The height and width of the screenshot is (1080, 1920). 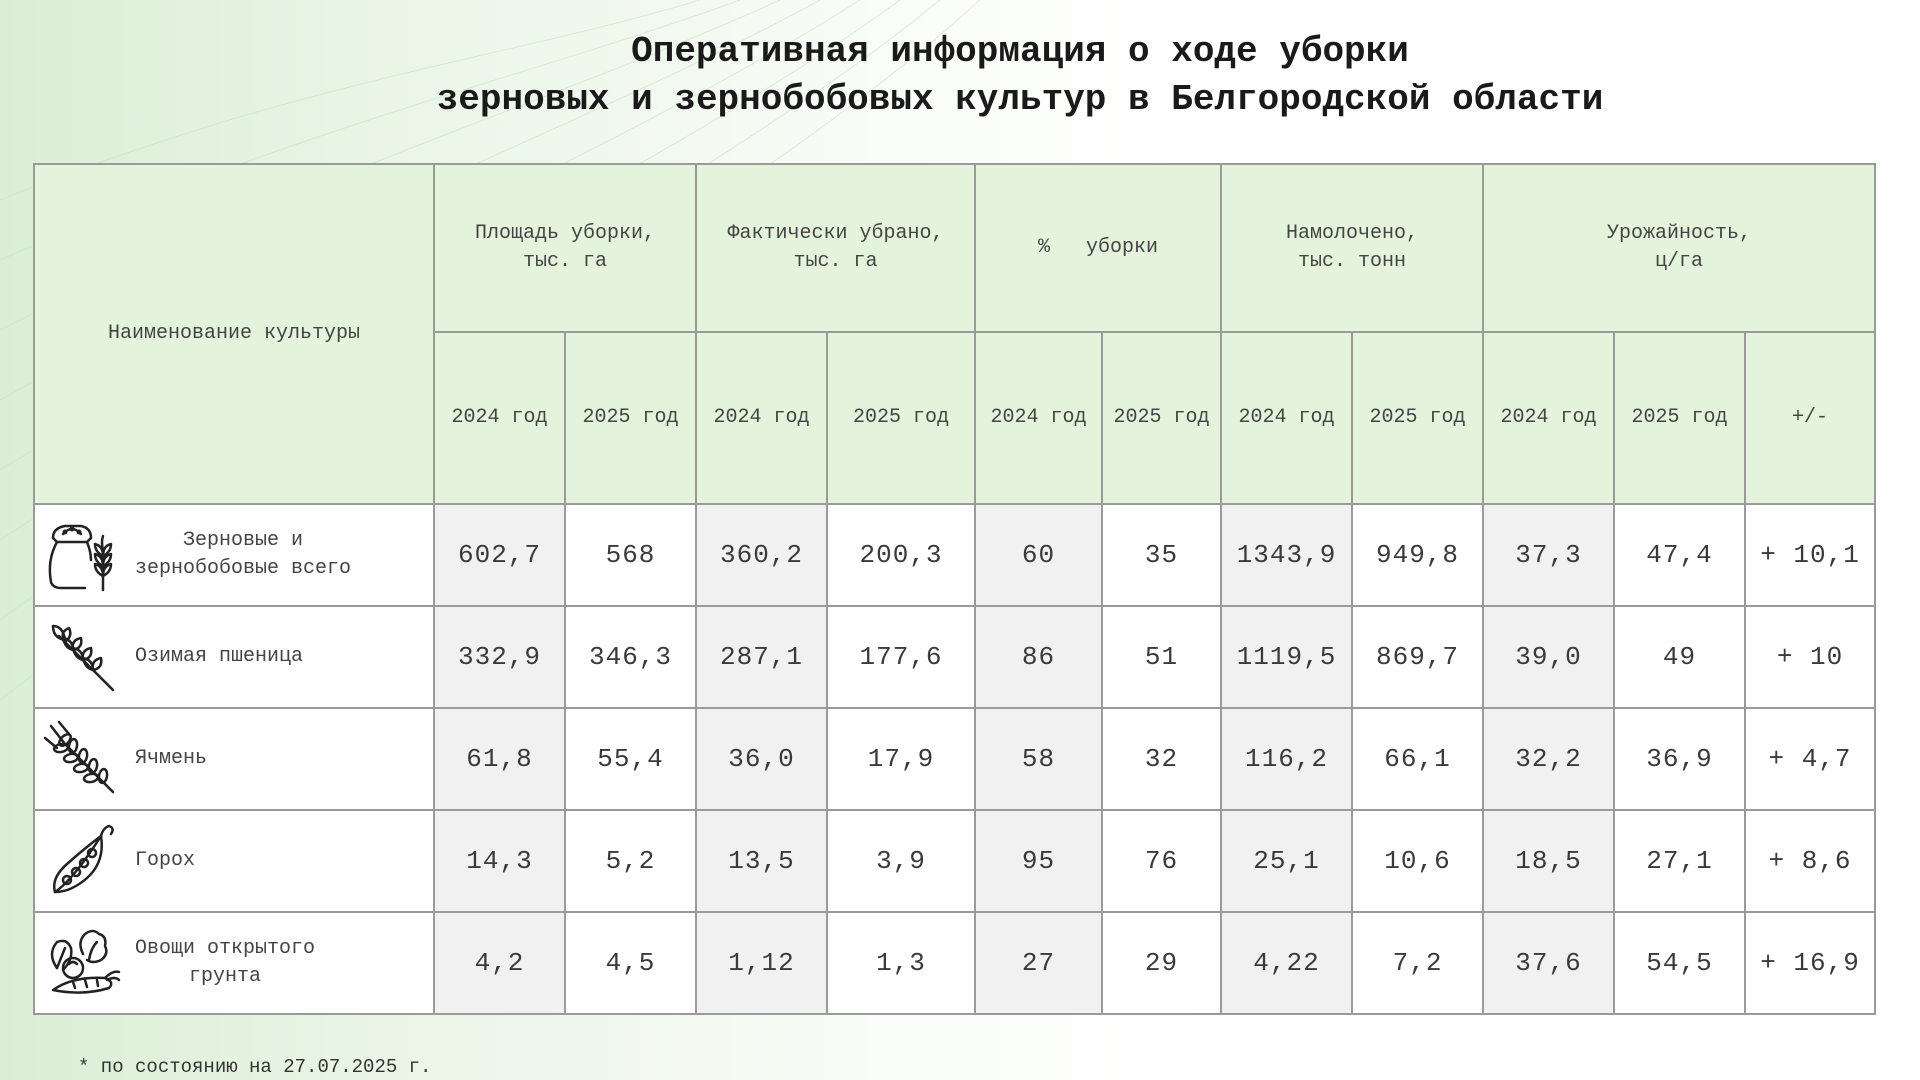 What do you see at coordinates (1162, 657) in the screenshot?
I see `value-cell: 51` at bounding box center [1162, 657].